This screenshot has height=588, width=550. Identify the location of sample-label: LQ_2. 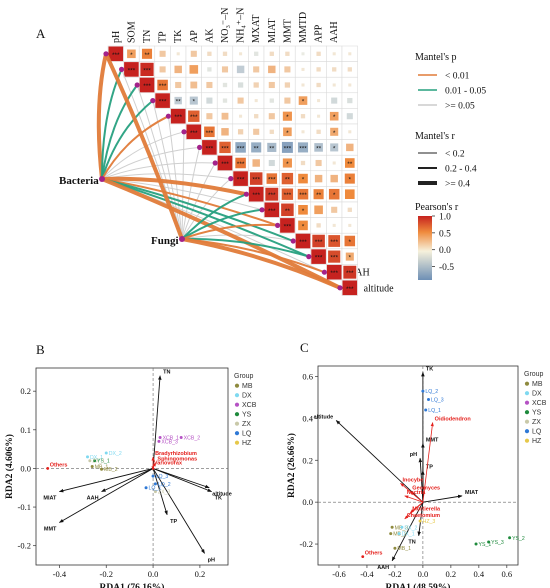
(431, 392).